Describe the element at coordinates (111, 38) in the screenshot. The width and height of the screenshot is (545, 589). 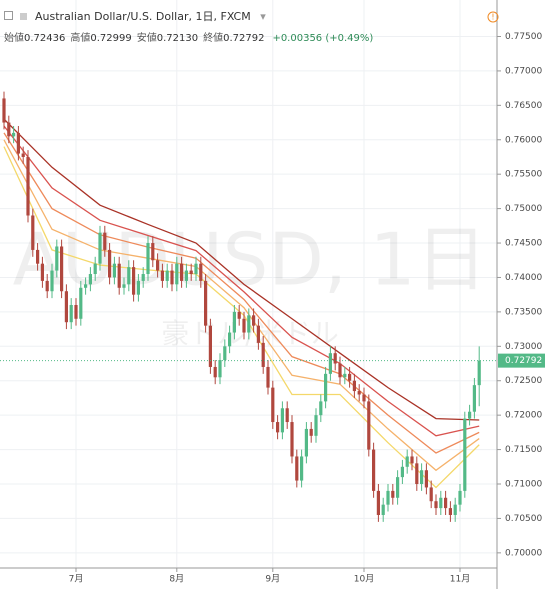
I see `ohlc-value: 0.72999` at that location.